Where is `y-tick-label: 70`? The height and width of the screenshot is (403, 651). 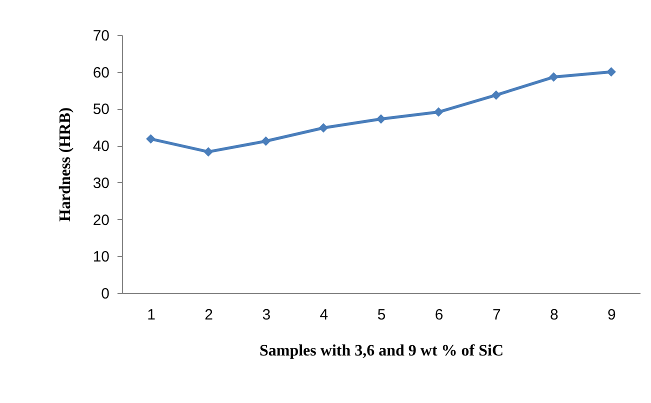
y-tick-label: 70 is located at coordinates (101, 36).